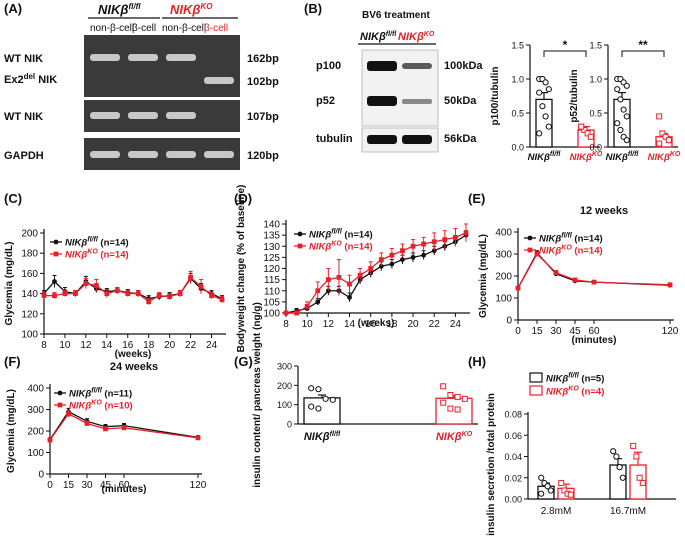 This screenshot has width=685, height=537. Describe the element at coordinates (289, 425) in the screenshot. I see `y-tick-label-G: 0` at that location.